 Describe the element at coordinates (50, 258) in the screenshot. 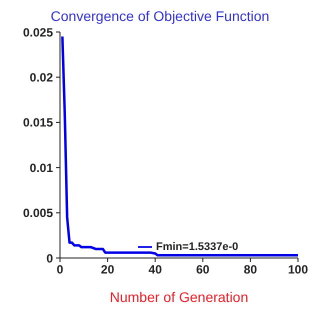

I see `y-tick-label: 0` at that location.